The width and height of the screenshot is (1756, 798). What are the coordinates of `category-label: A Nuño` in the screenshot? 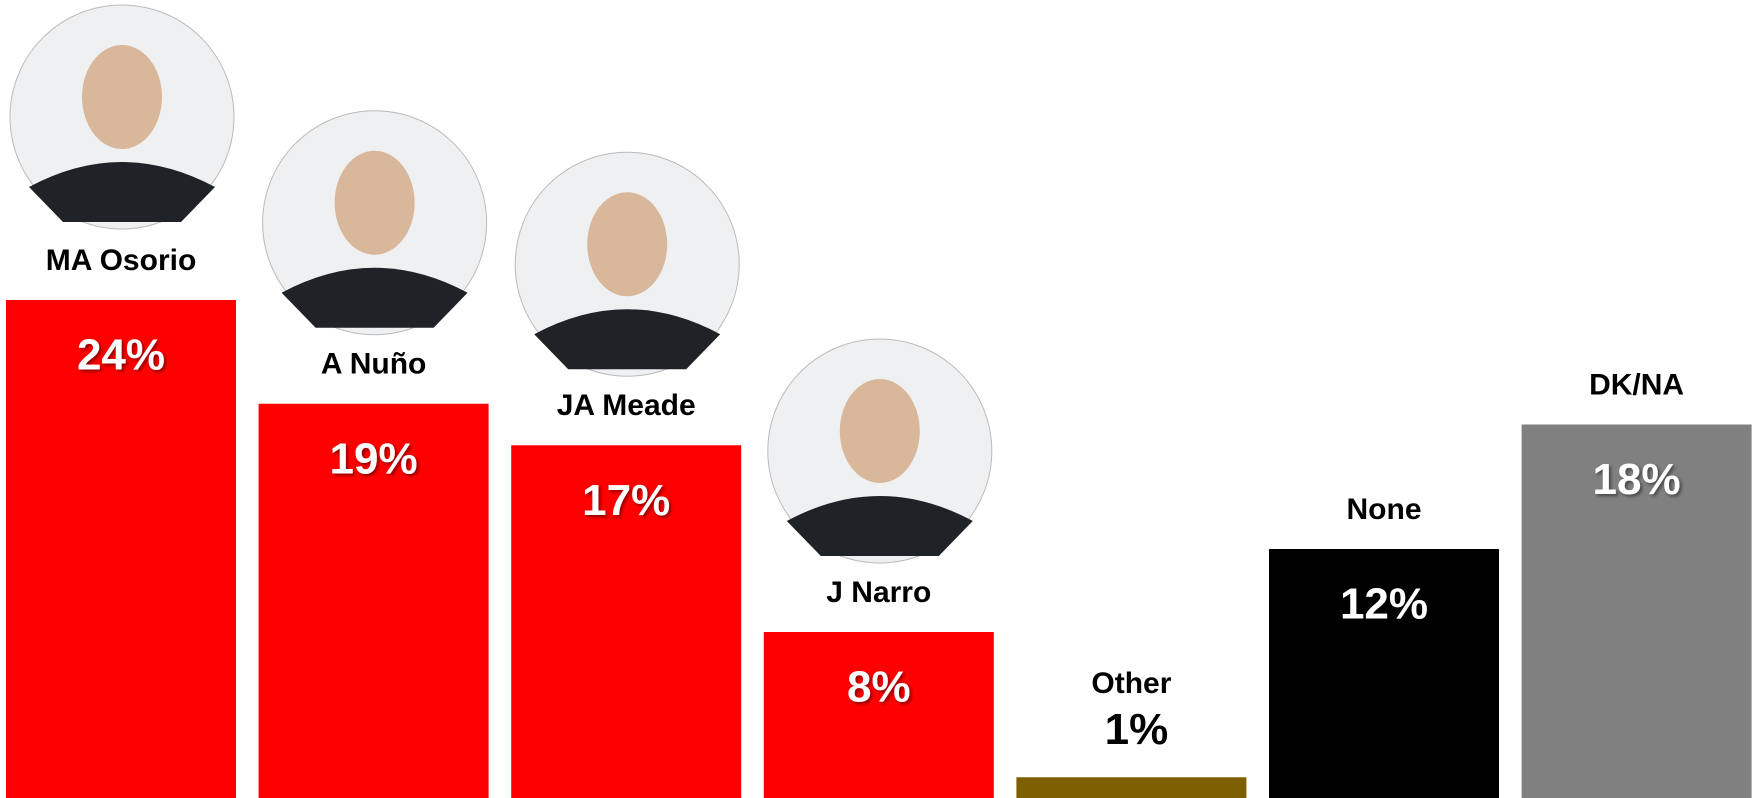 It's located at (374, 364).